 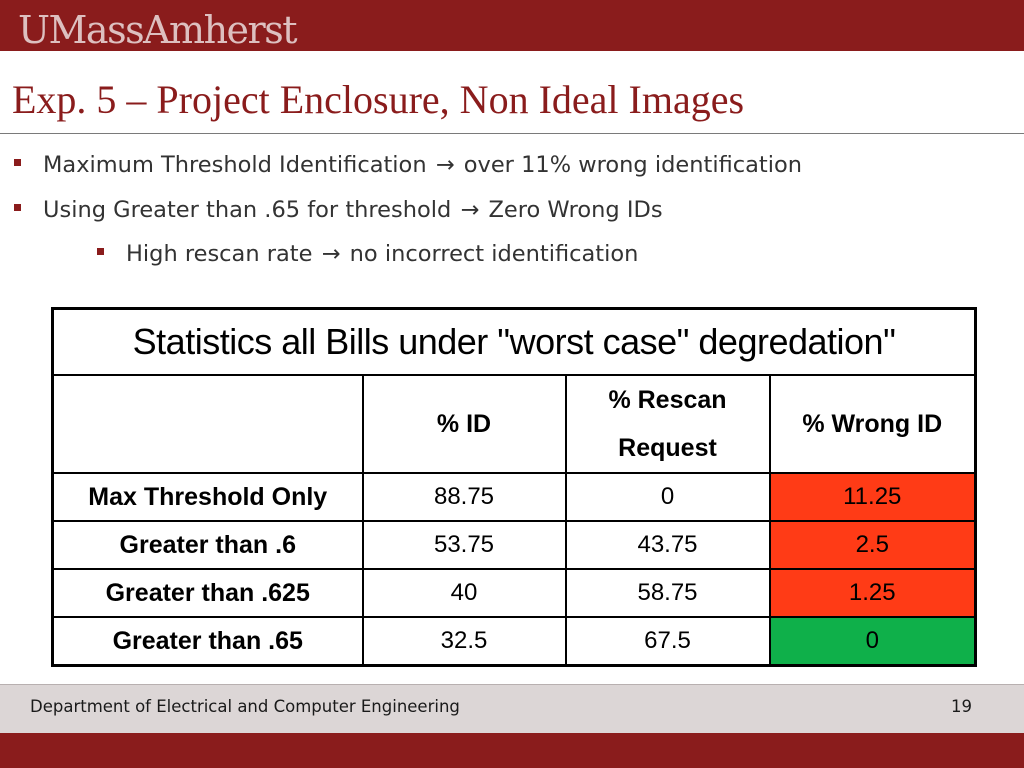 What do you see at coordinates (512, 750) in the screenshot?
I see `bottom-band` at bounding box center [512, 750].